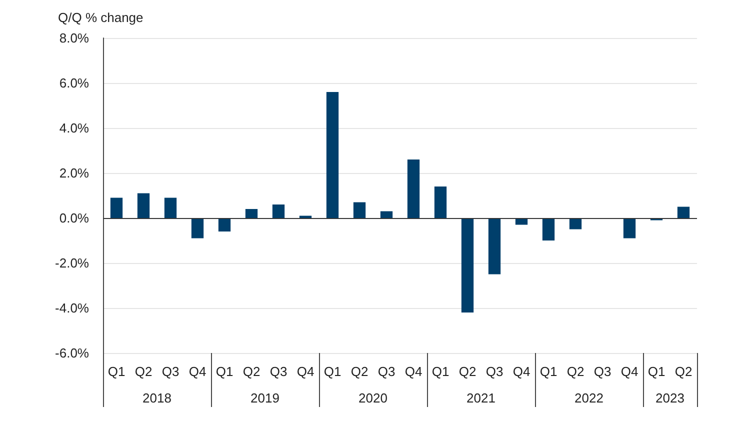  Describe the element at coordinates (481, 398) in the screenshot. I see `text: 2021` at that location.